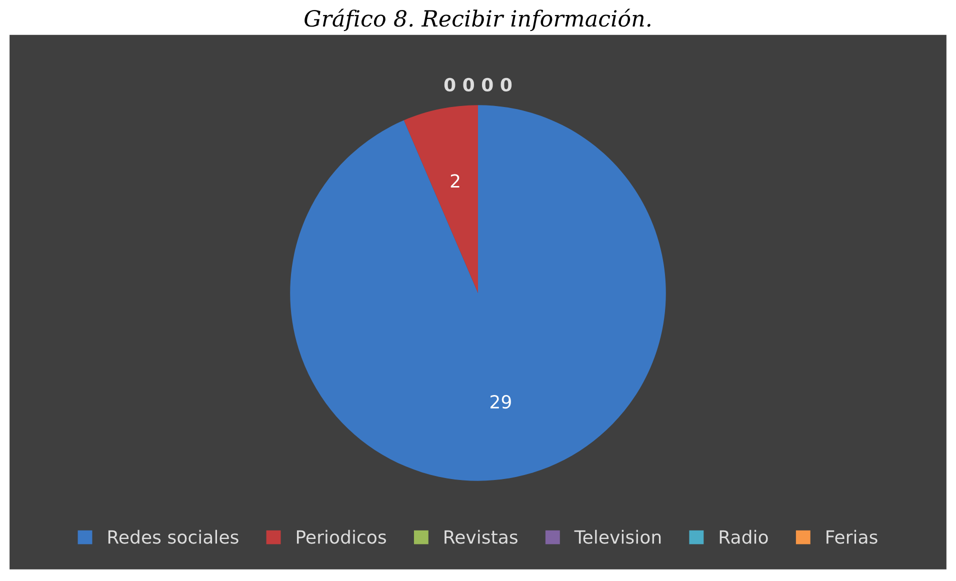  What do you see at coordinates (500, 401) in the screenshot?
I see `data-label: 29` at bounding box center [500, 401].